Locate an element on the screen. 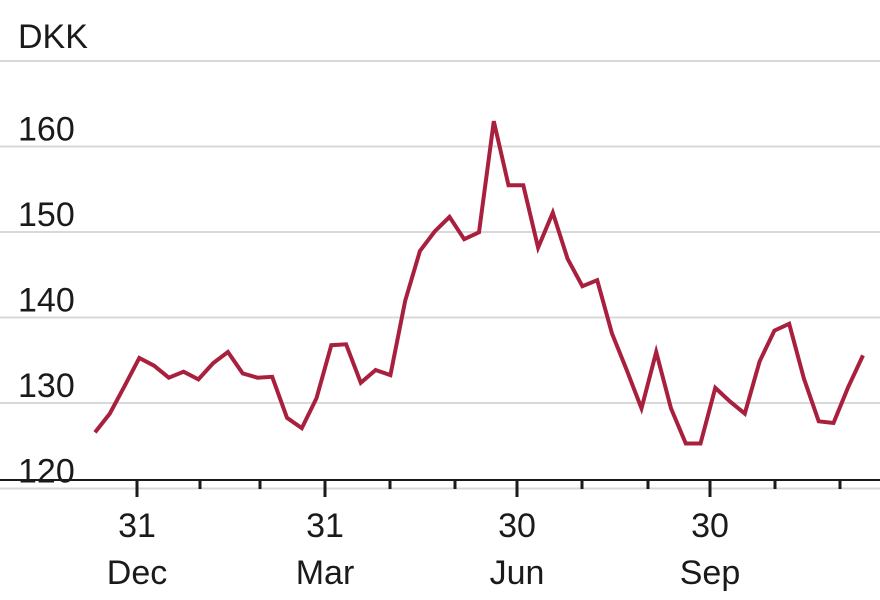  x-axis-ticks is located at coordinates (488, 488).